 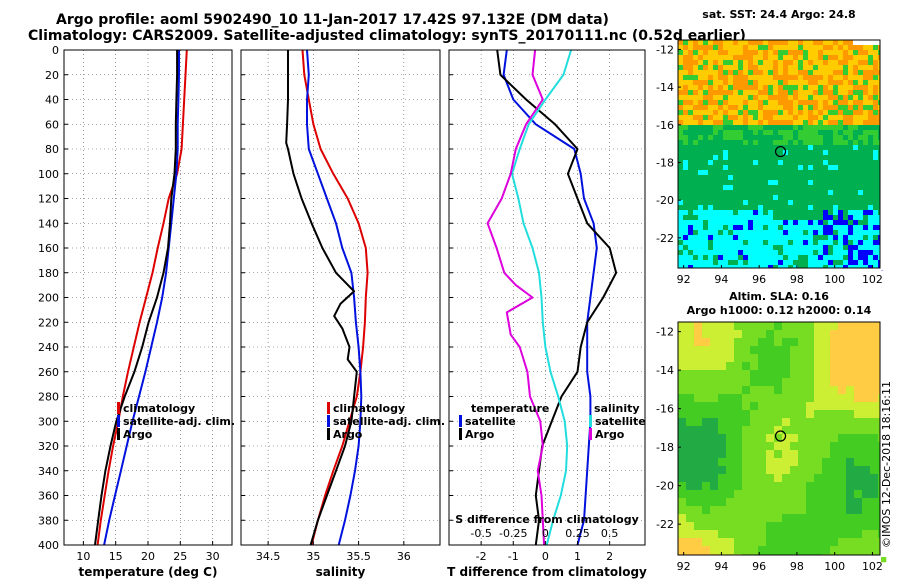 What do you see at coordinates (328, 408) in the screenshot?
I see `salinity-legend-0-swatch` at bounding box center [328, 408].